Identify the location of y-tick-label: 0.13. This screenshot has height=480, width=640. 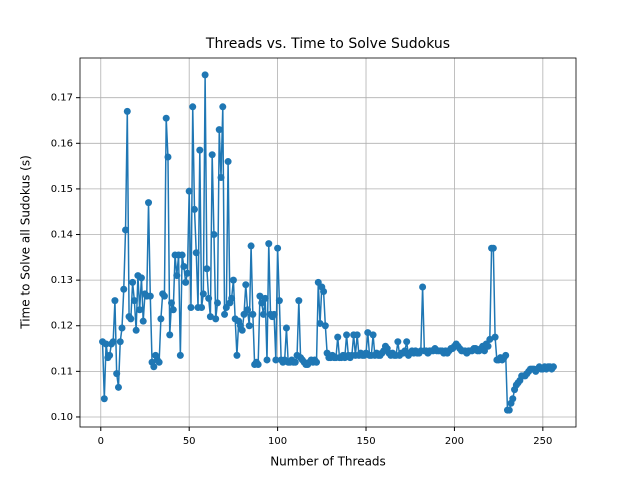
(62, 280).